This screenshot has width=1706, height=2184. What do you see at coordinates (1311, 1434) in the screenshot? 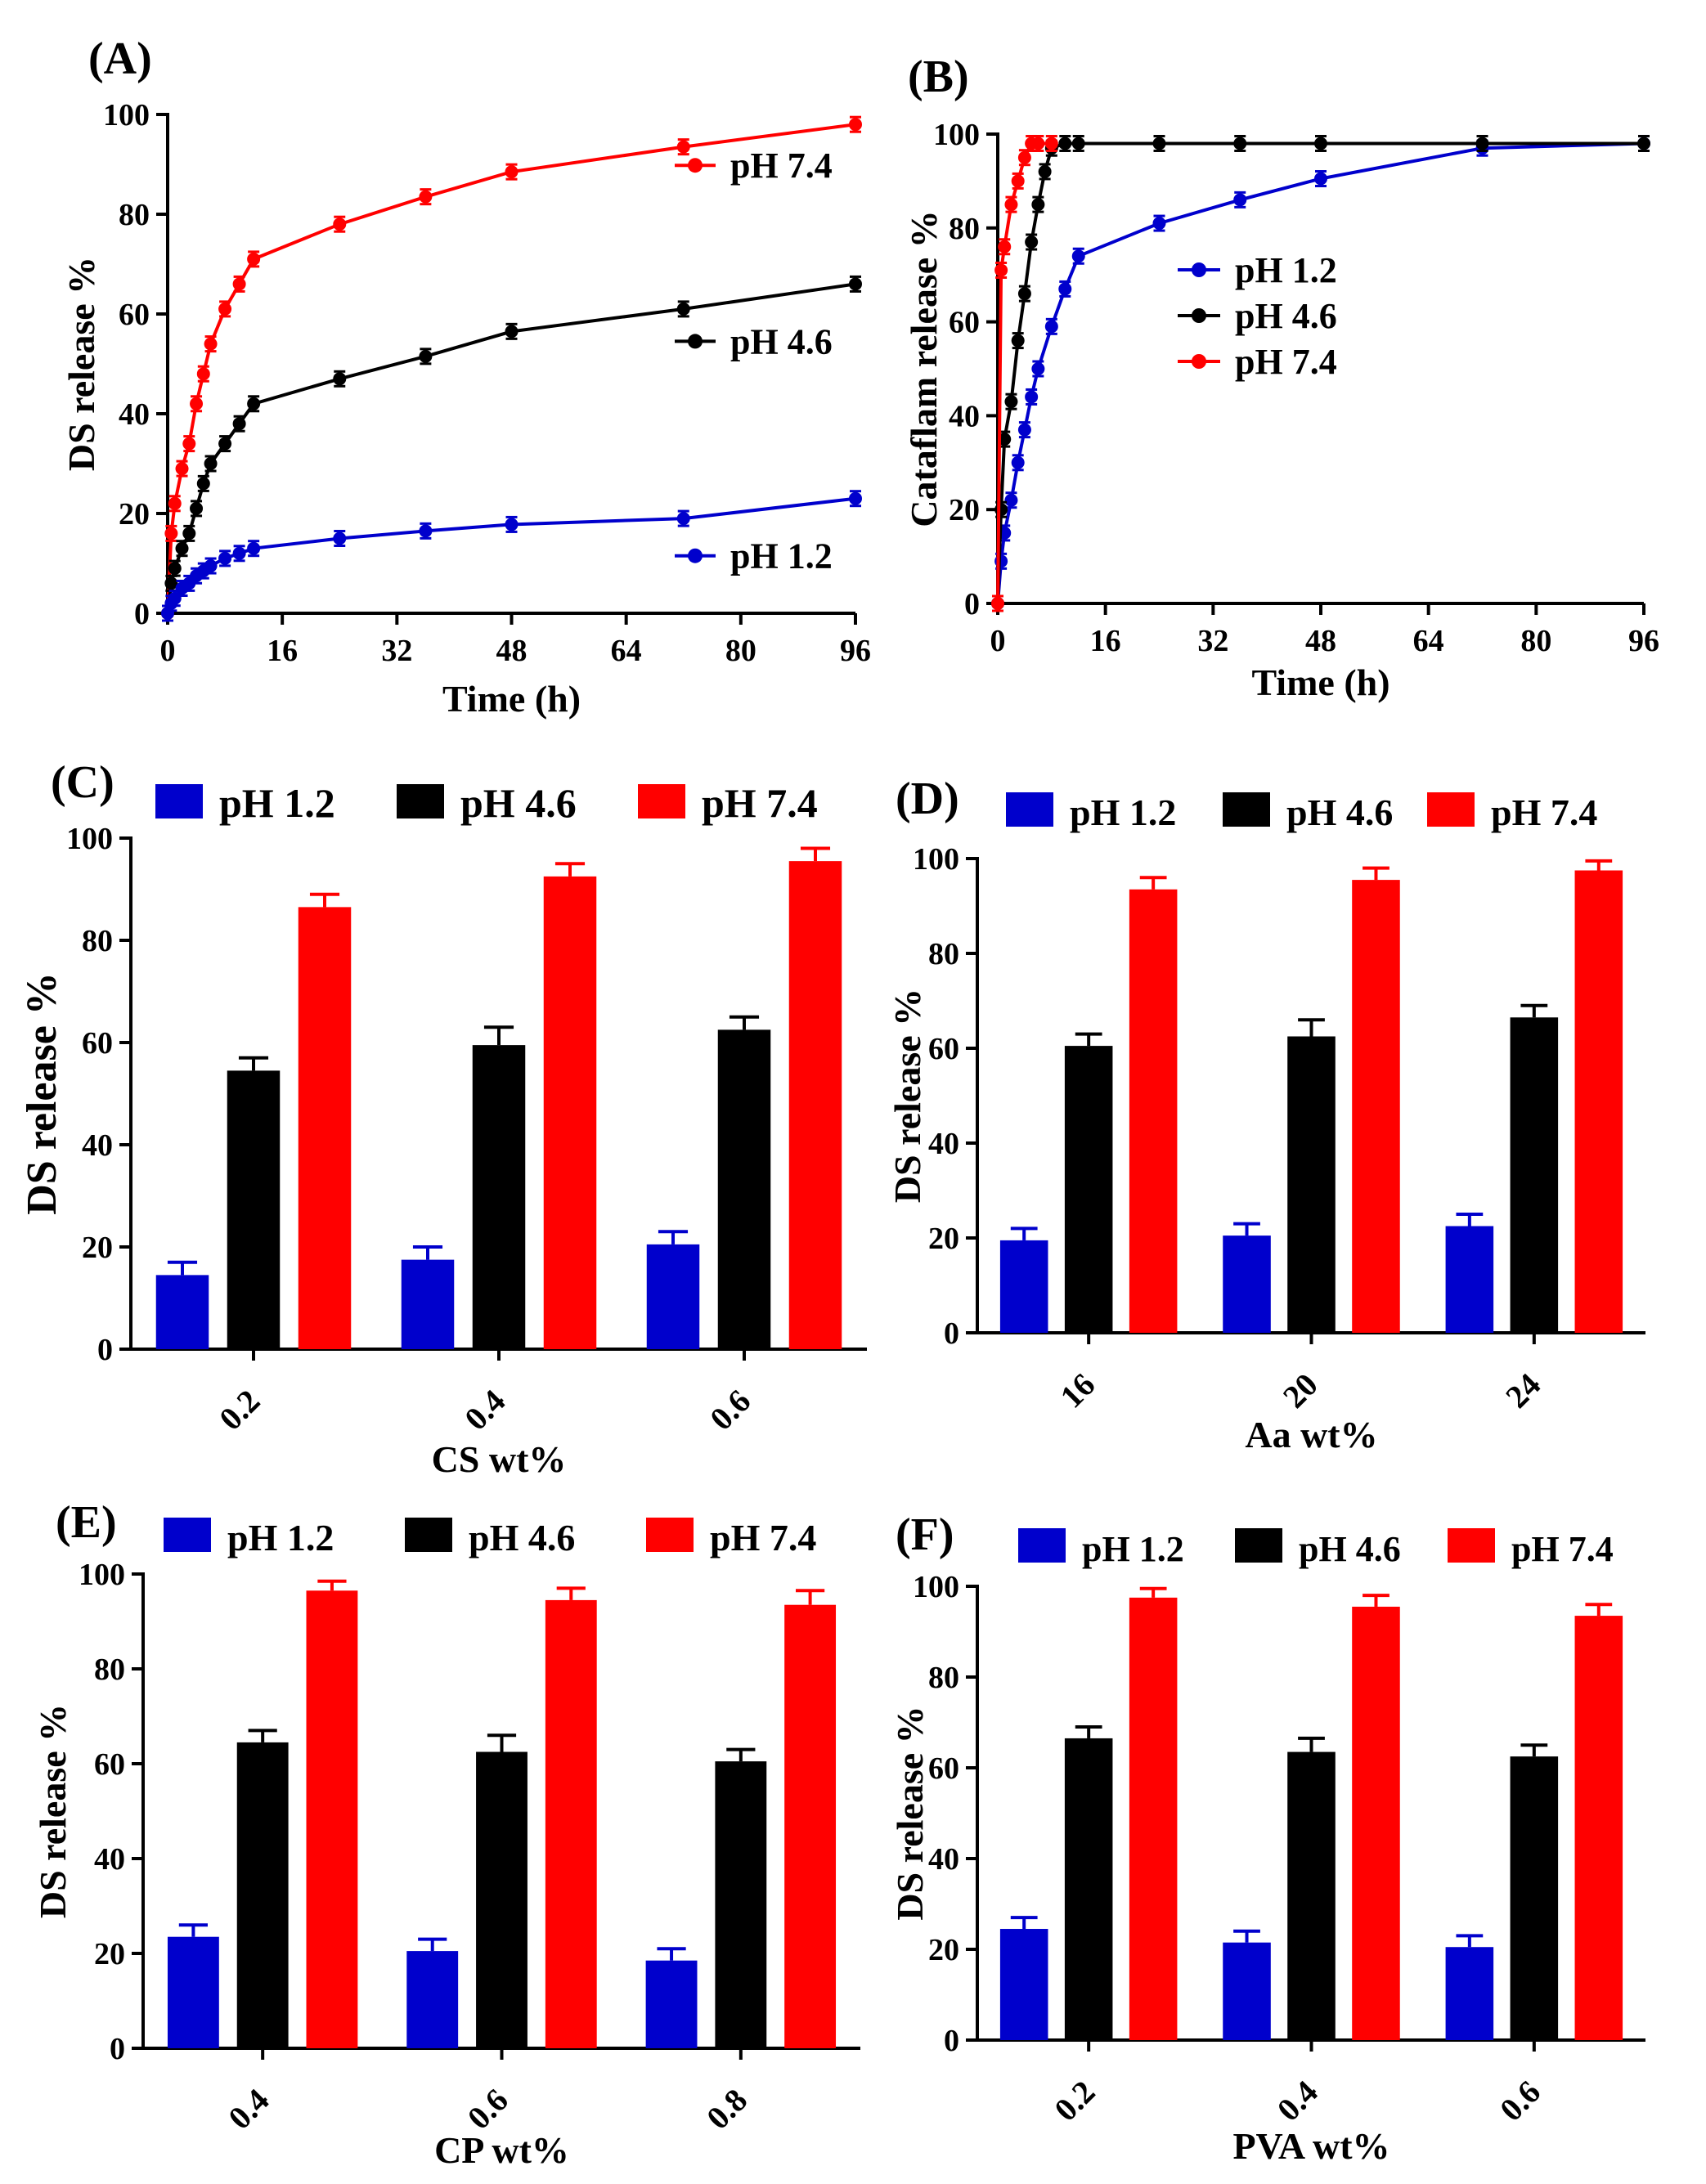
I see `x-axis-label: Aa wt%` at bounding box center [1311, 1434].